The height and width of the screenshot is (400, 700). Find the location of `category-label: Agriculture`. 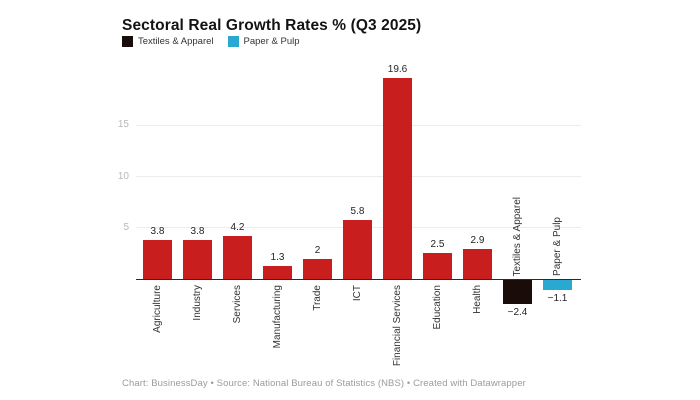

category-label: Agriculture is located at coordinates (157, 309).